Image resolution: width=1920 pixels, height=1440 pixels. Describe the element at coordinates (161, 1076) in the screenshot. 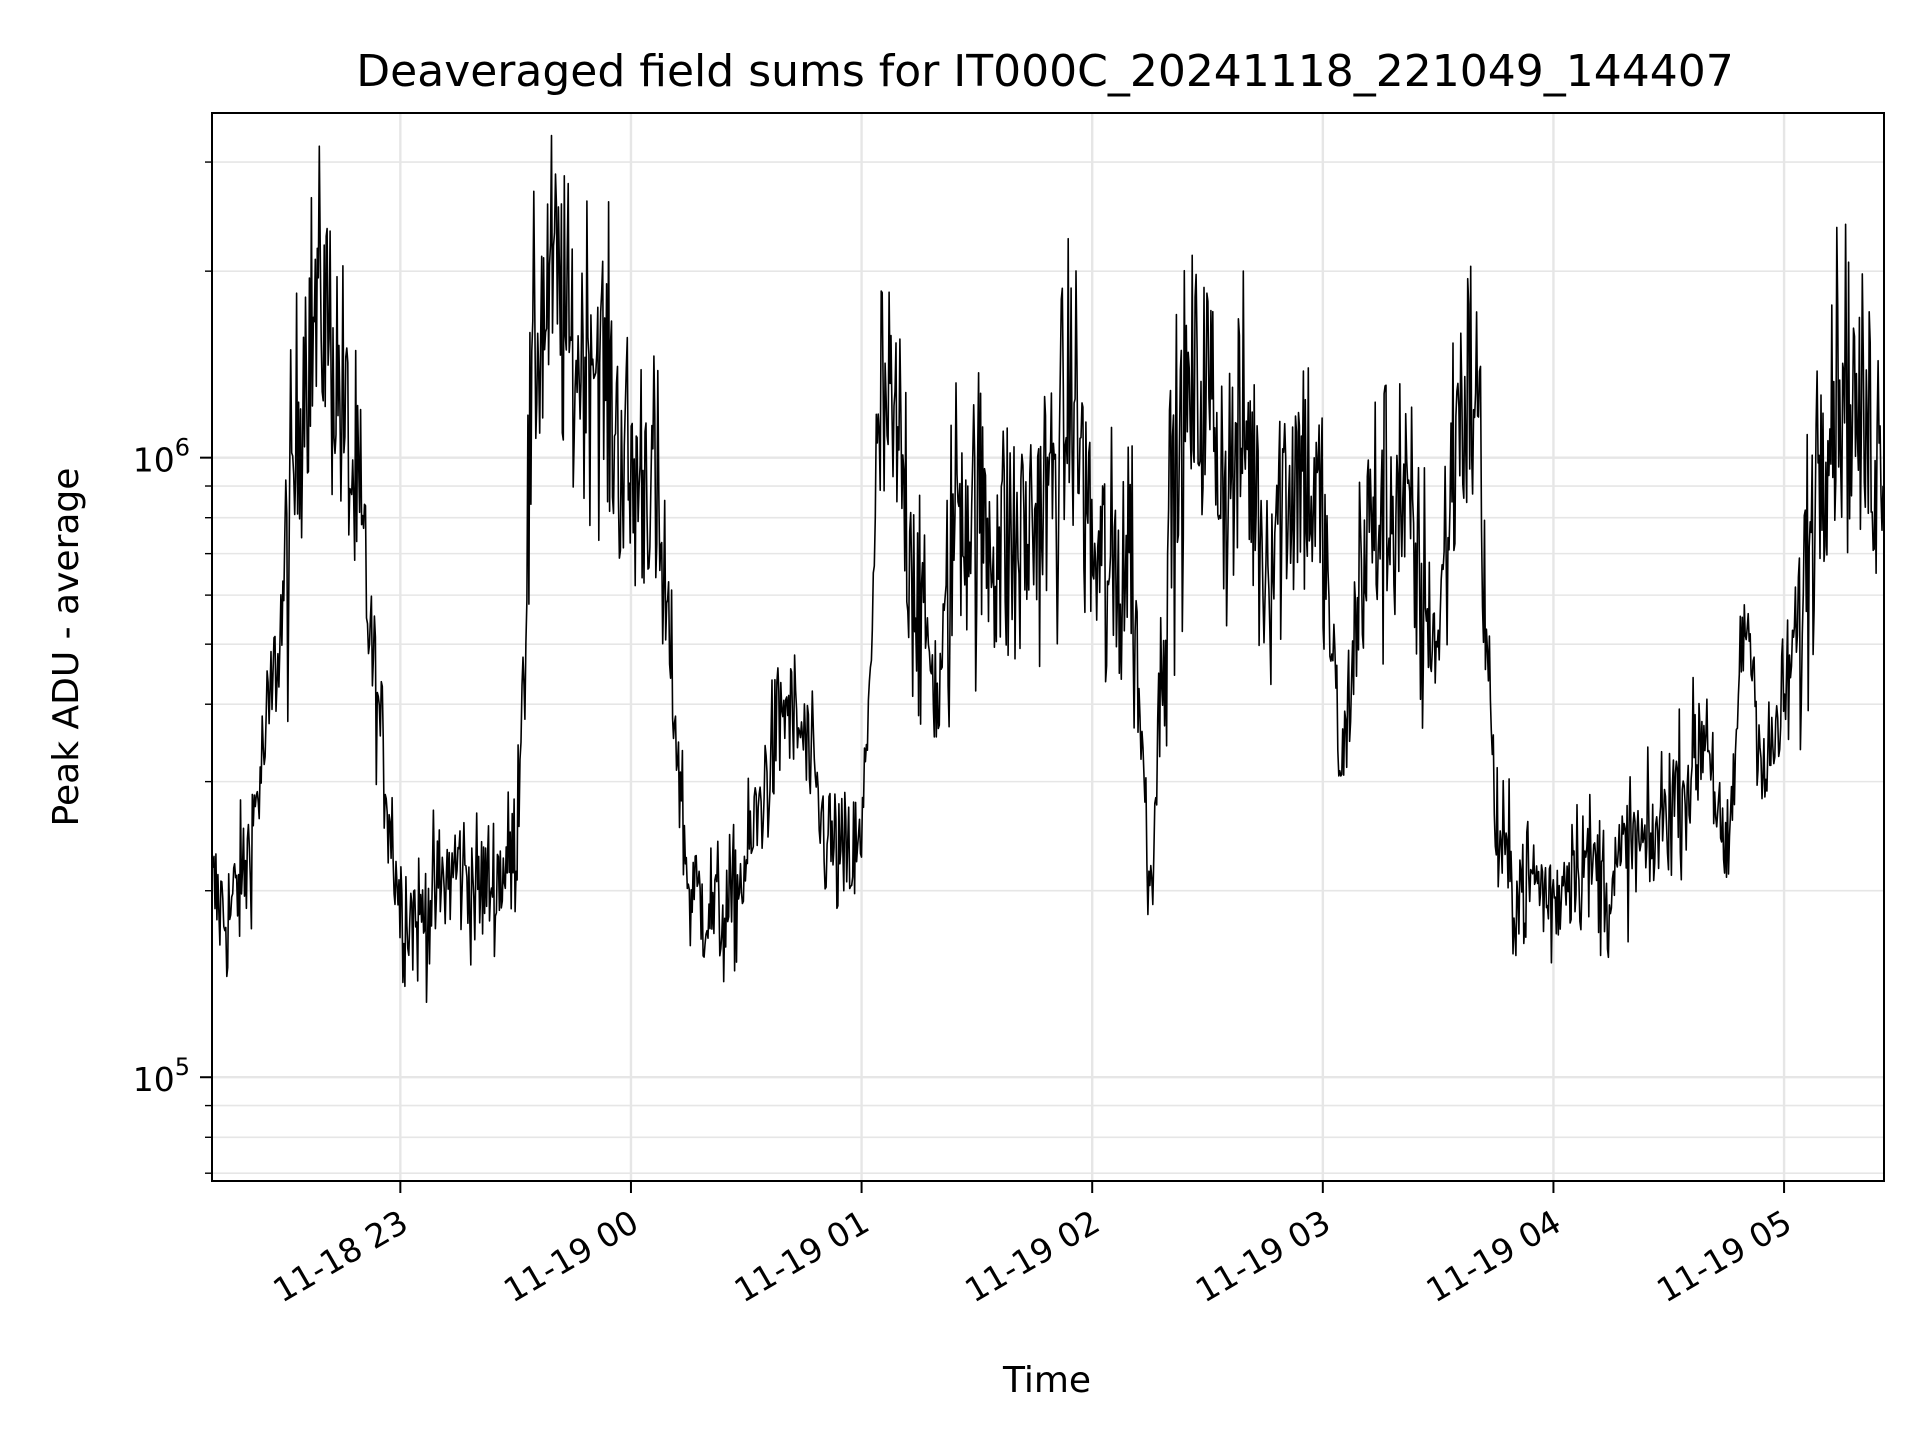

I see `y-tick-label: 10⁵` at that location.